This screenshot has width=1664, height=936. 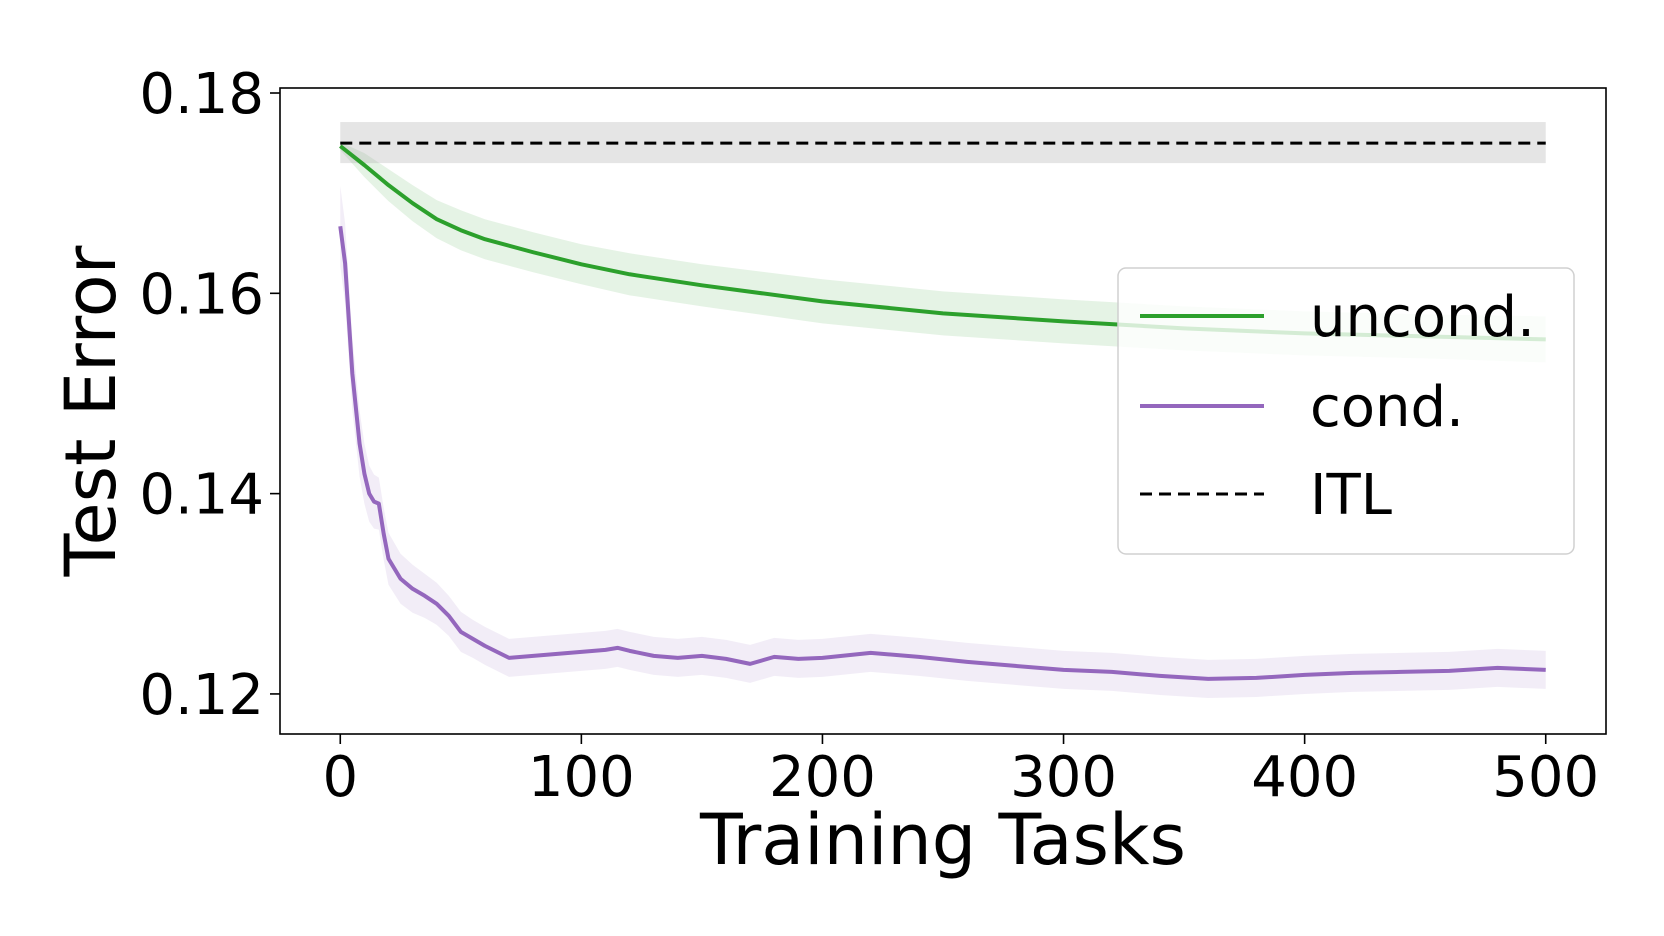 I want to click on x-tick-label: 0, so click(x=340, y=777).